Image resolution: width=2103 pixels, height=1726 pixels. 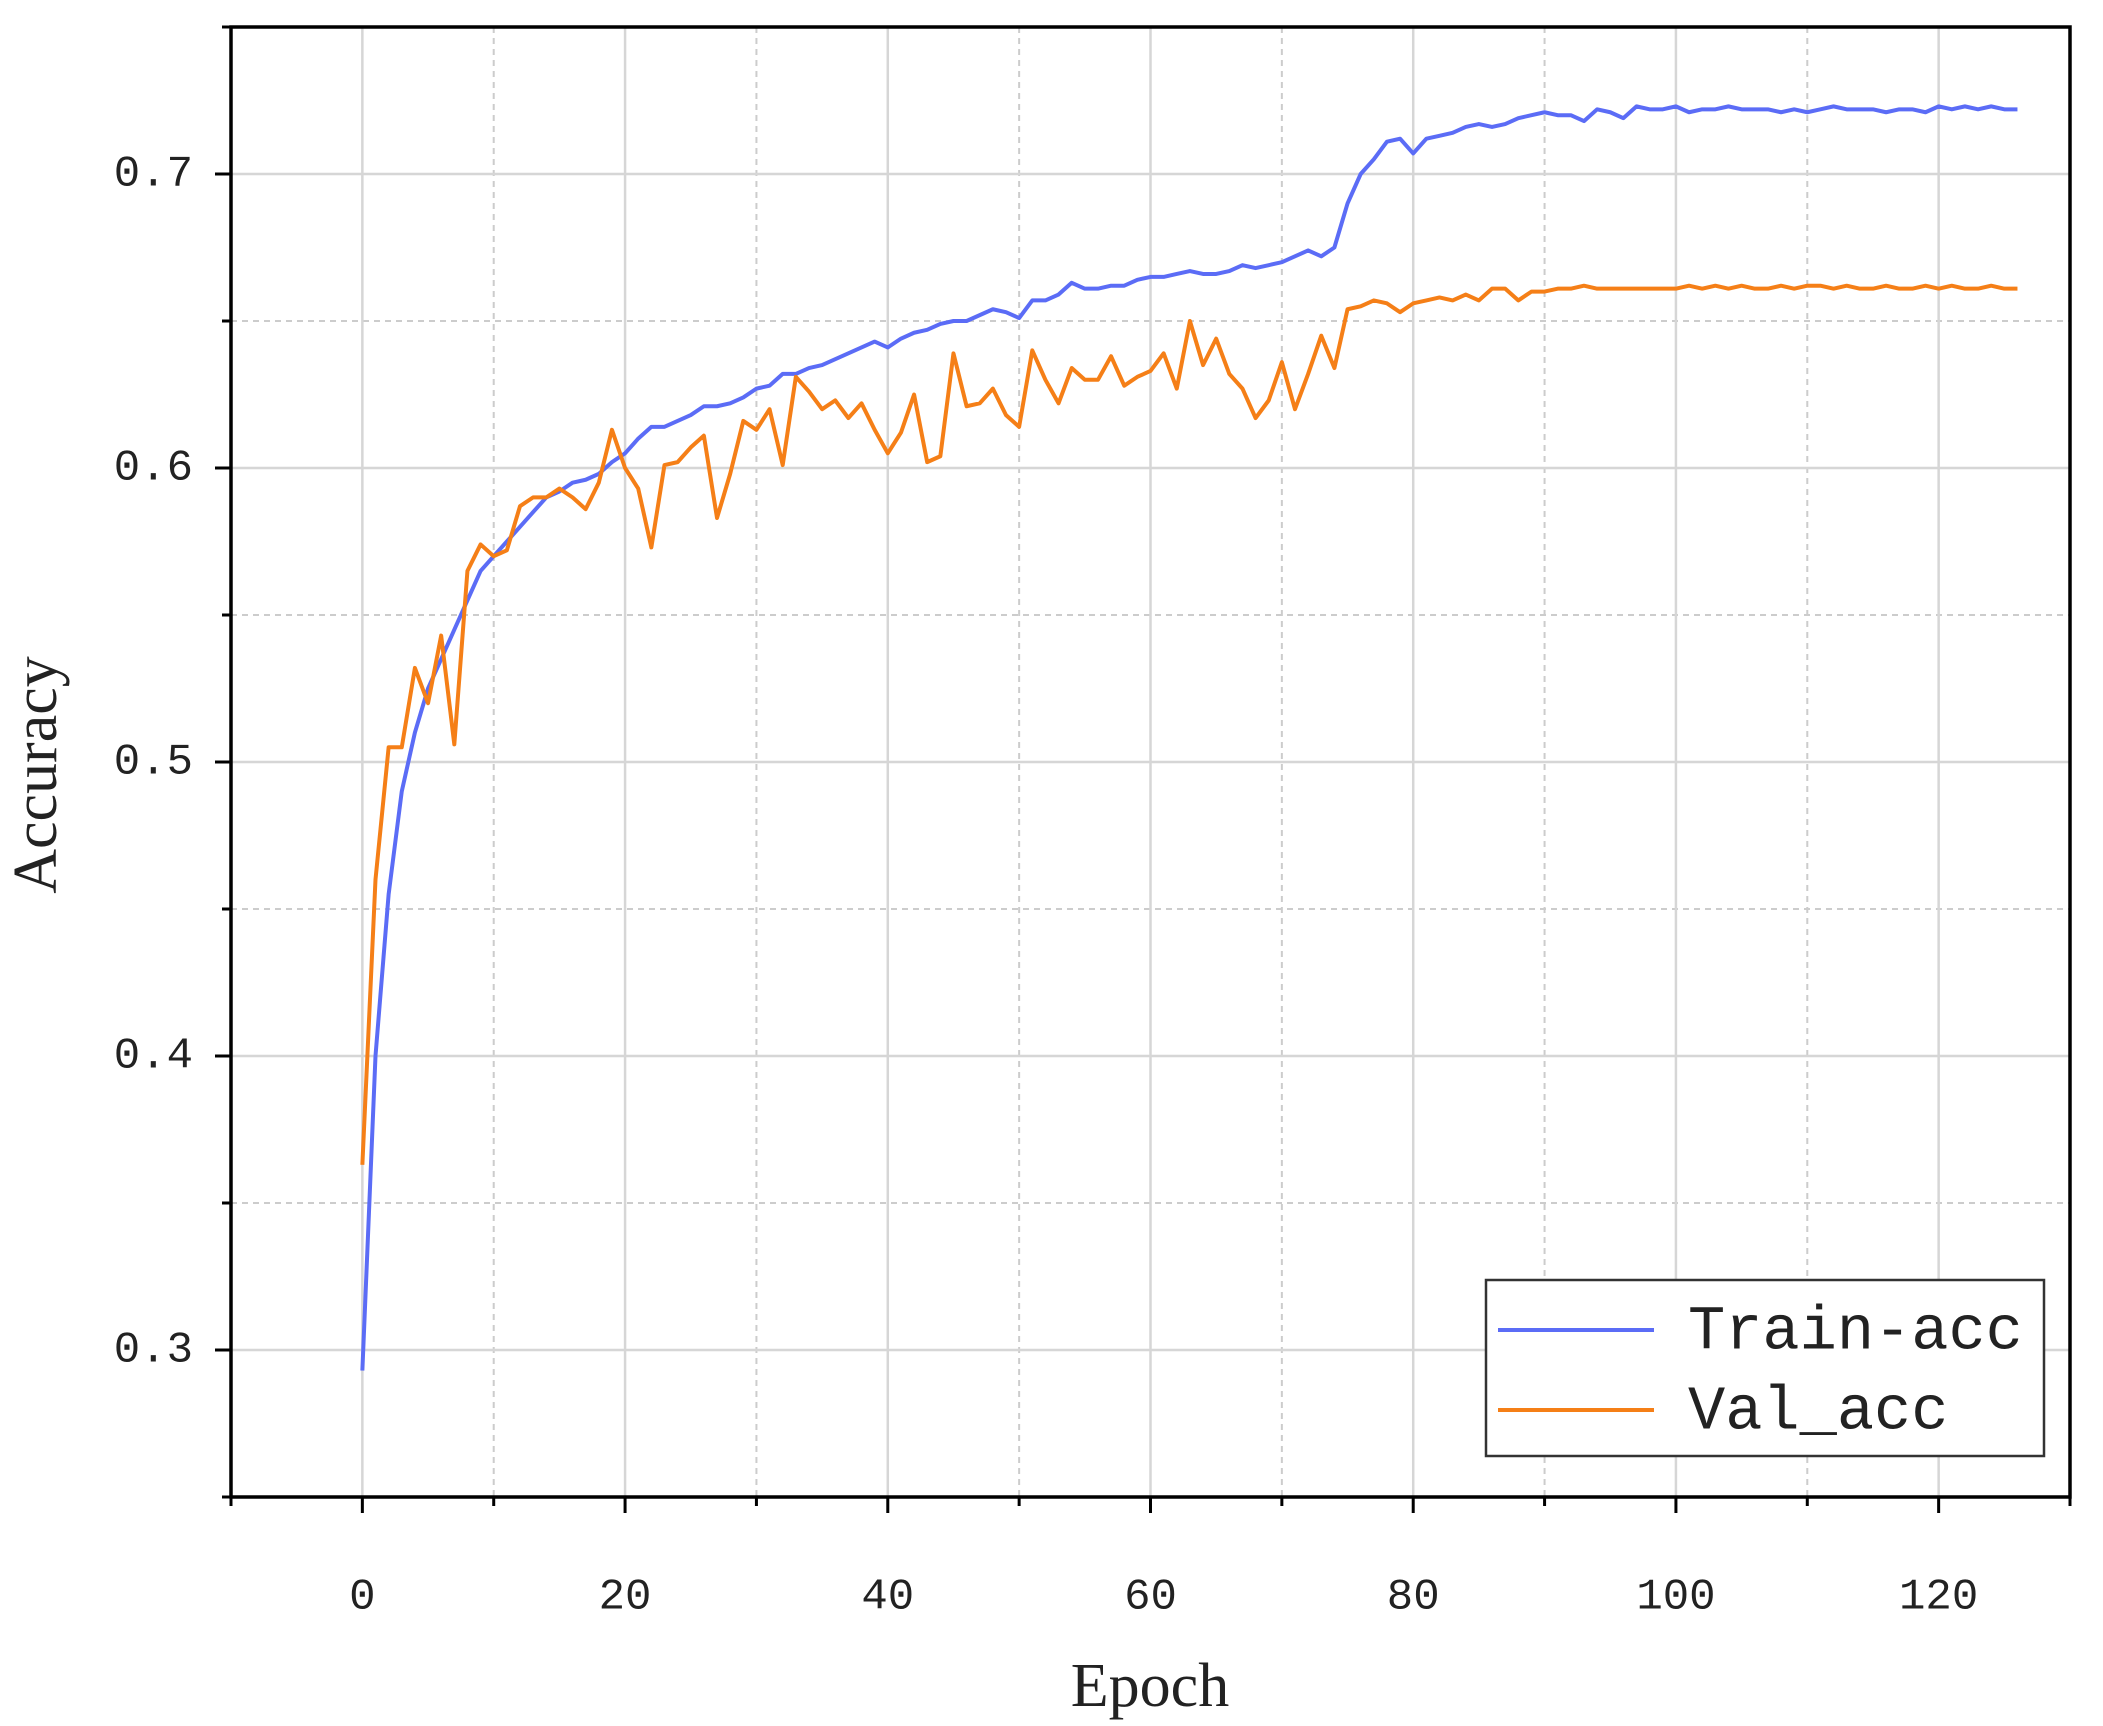 I want to click on legend-label: Train-acc, so click(x=1855, y=1331).